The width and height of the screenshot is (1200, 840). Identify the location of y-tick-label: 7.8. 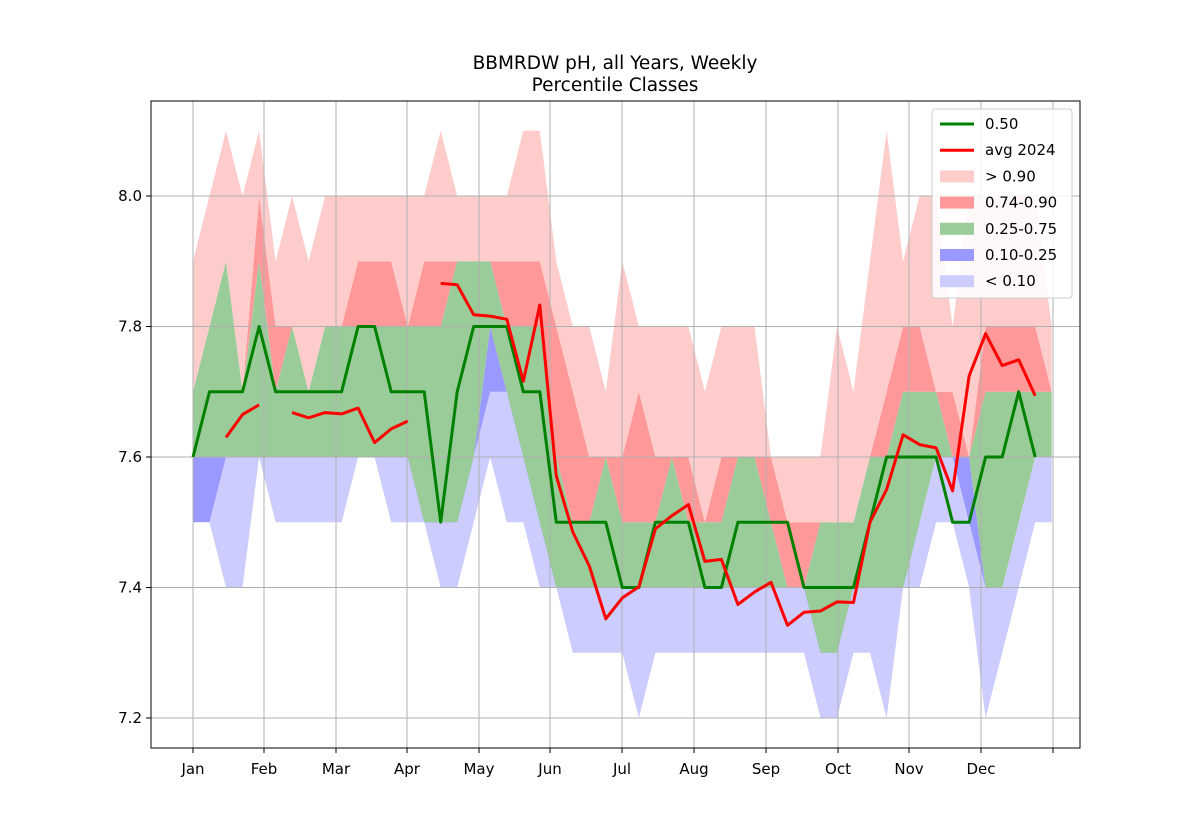
(130, 327).